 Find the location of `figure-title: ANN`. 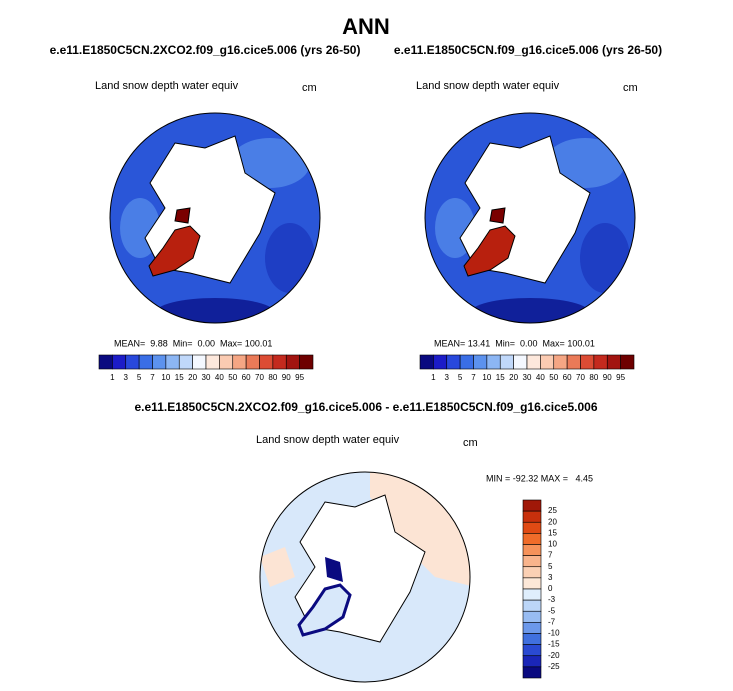

figure-title: ANN is located at coordinates (366, 26).